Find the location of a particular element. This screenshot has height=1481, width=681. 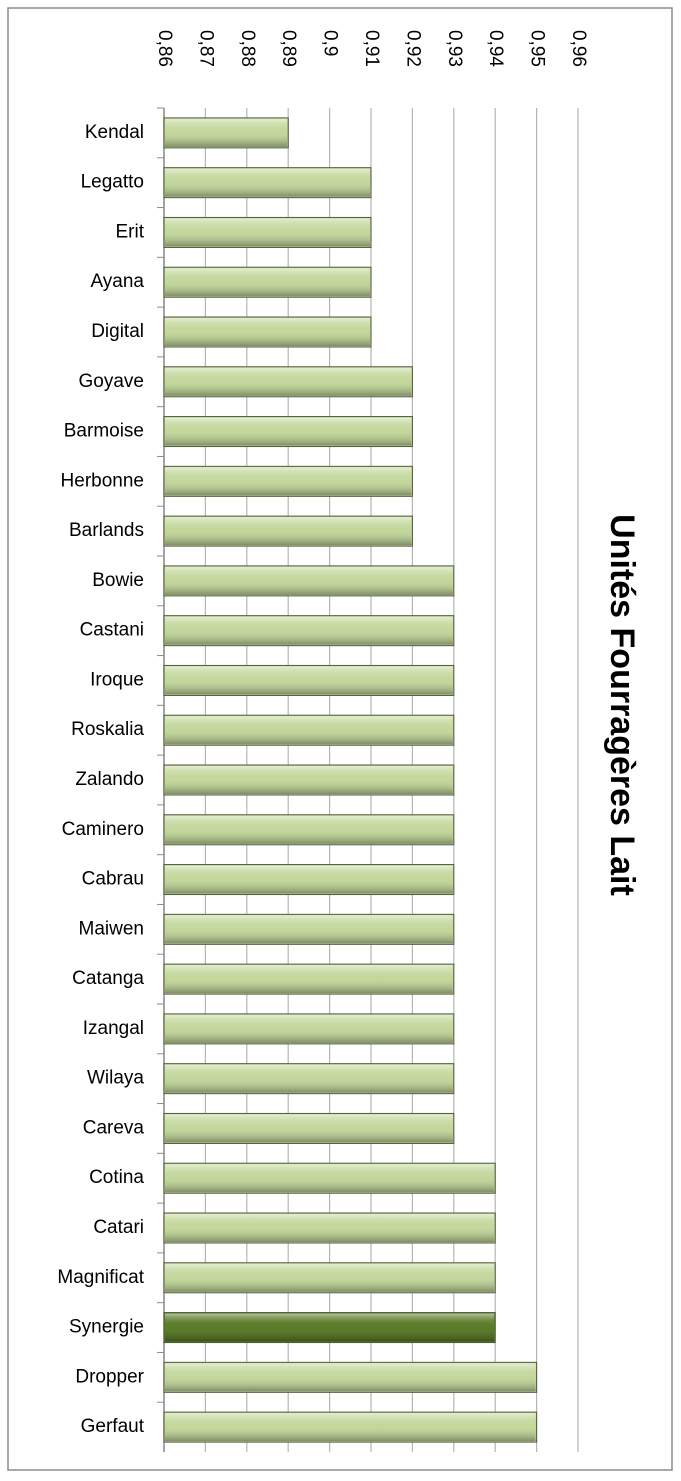

y-tick-label: Dropper is located at coordinates (109, 1376).